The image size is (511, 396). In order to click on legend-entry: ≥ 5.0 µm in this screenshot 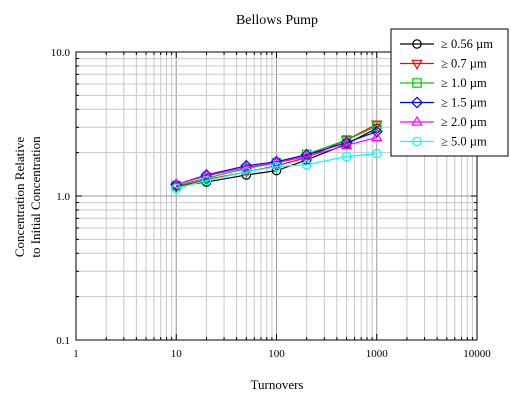, I will do `click(443, 142)`.